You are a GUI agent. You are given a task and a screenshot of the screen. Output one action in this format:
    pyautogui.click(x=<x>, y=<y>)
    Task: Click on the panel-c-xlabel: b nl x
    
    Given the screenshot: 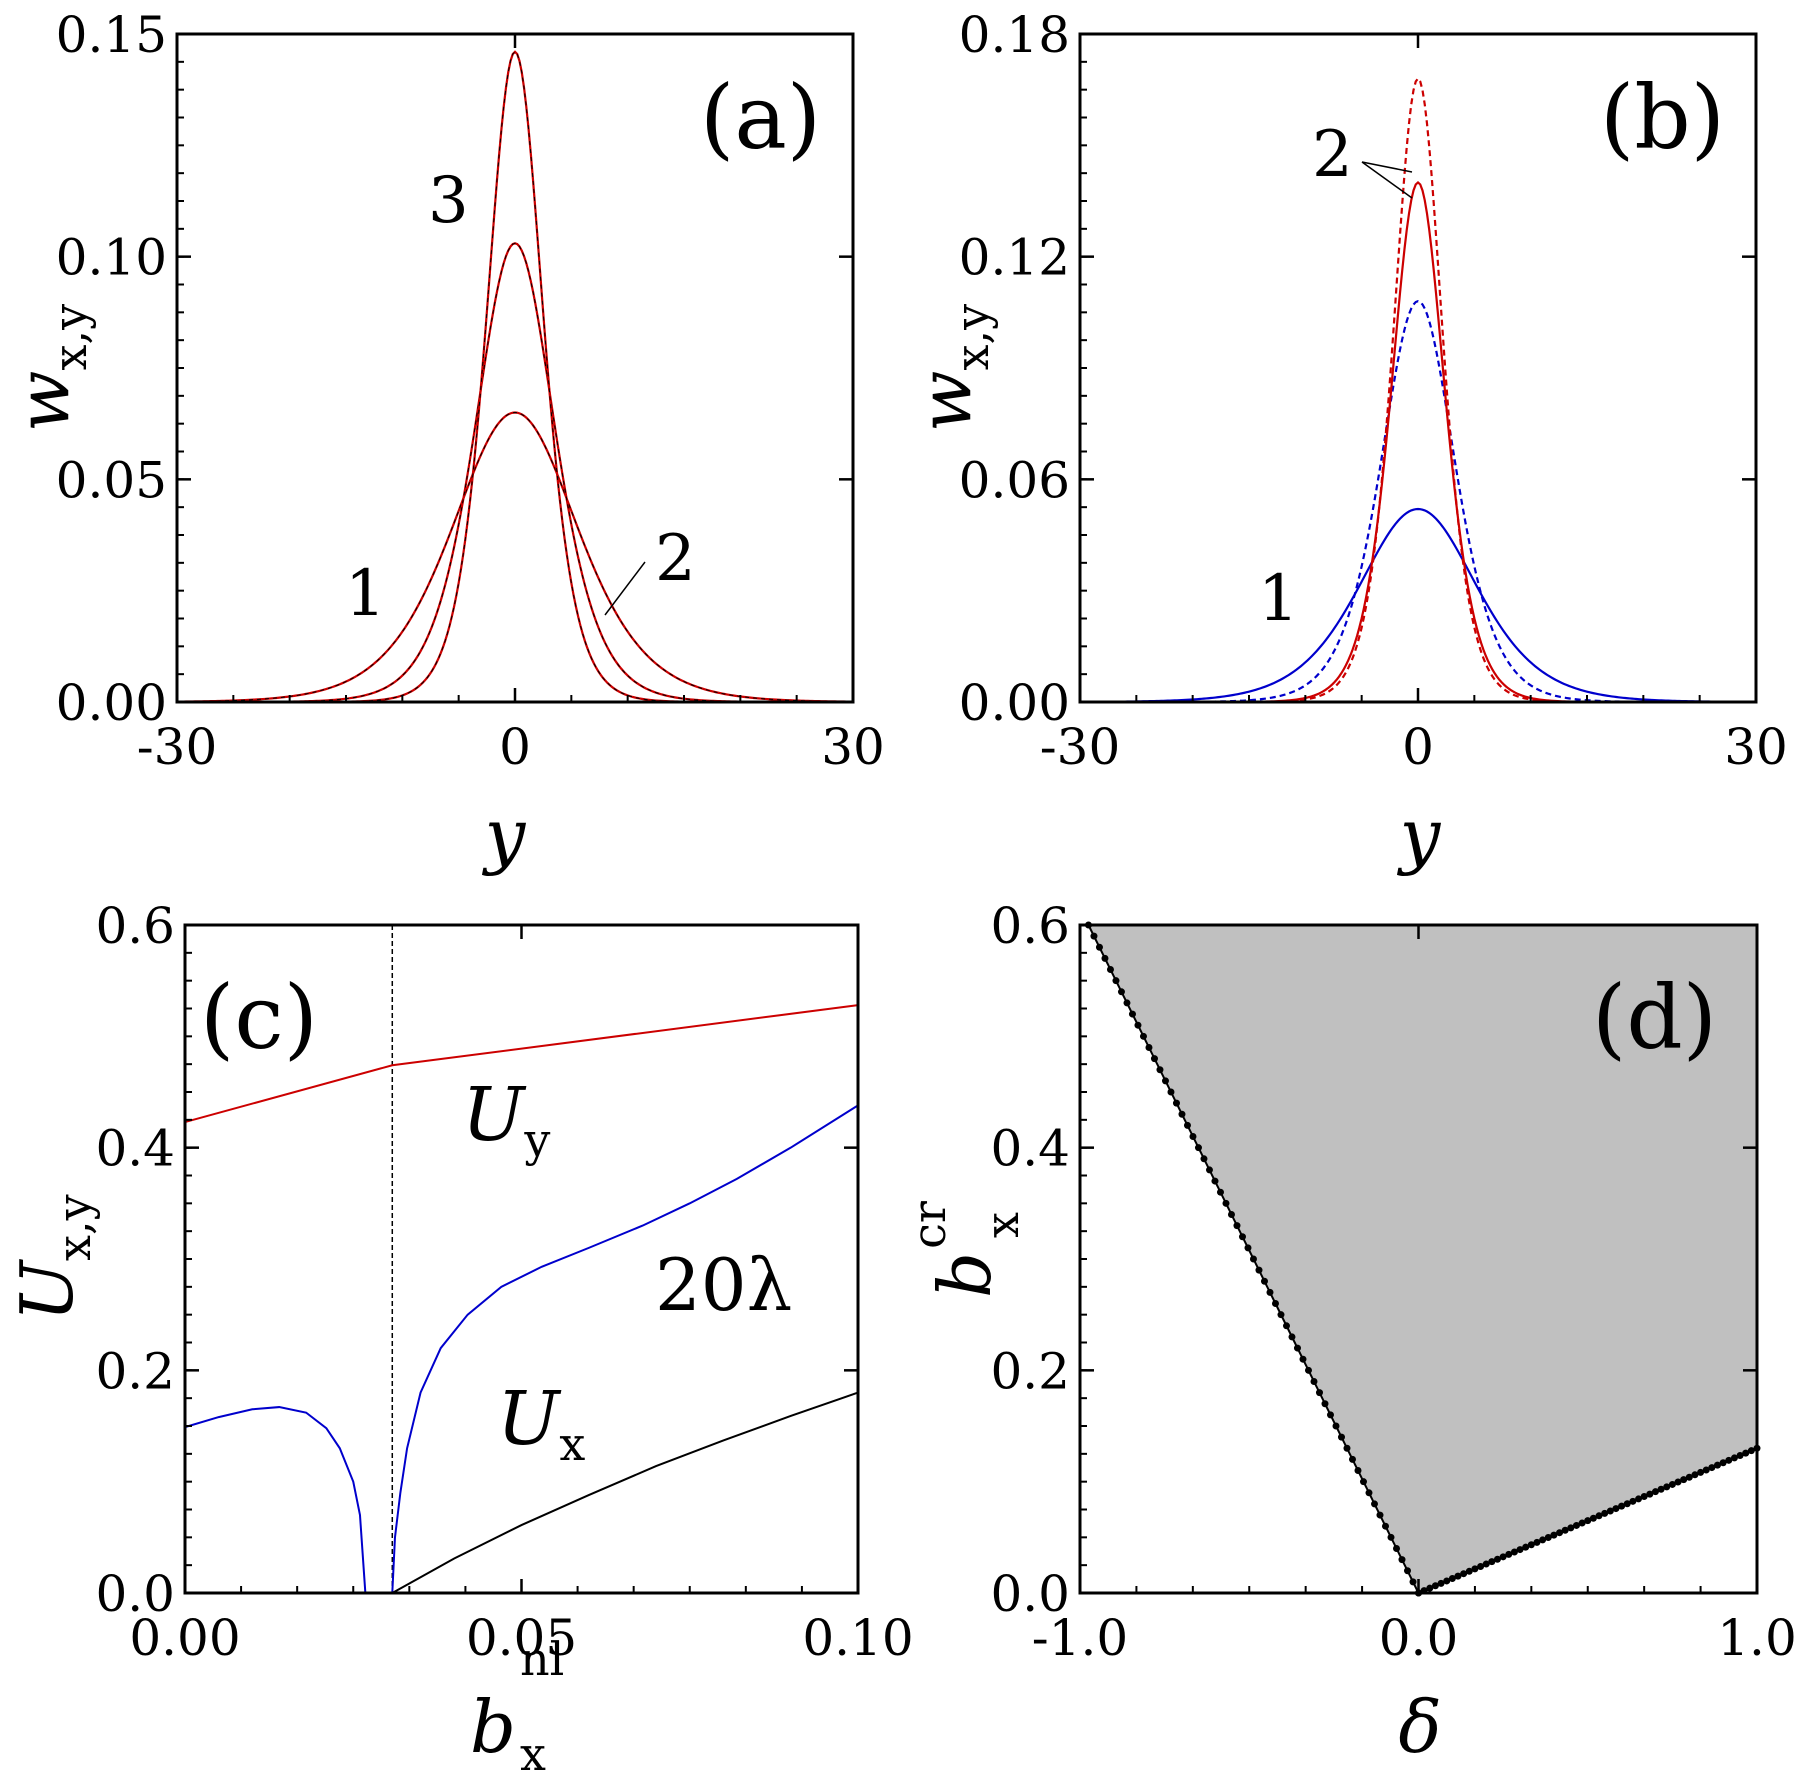 What is the action you would take?
    pyautogui.click(x=517, y=1706)
    